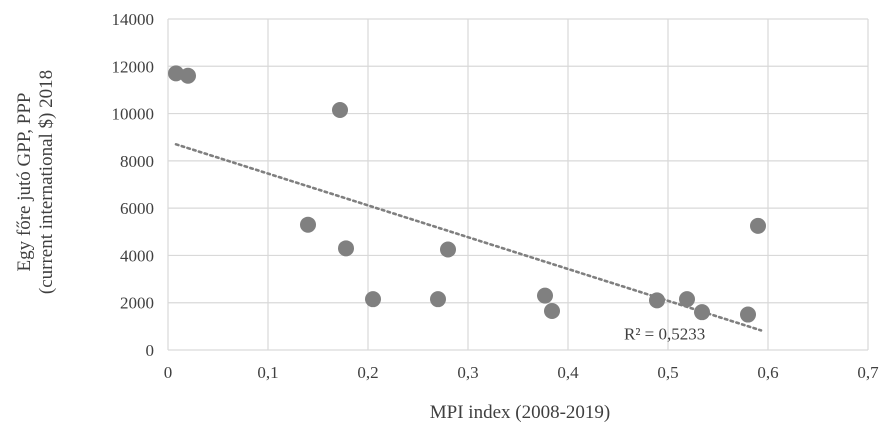  I want to click on x-tick-label: 0, so click(168, 372).